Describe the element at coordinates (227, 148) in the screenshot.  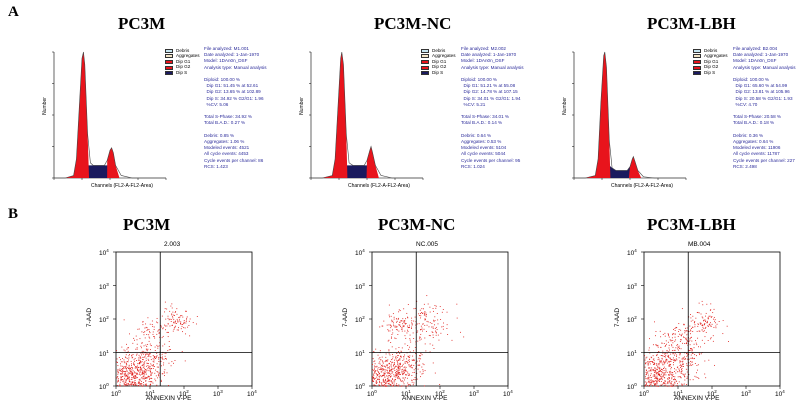
I see `stats-line: Modeled events: 4521` at that location.